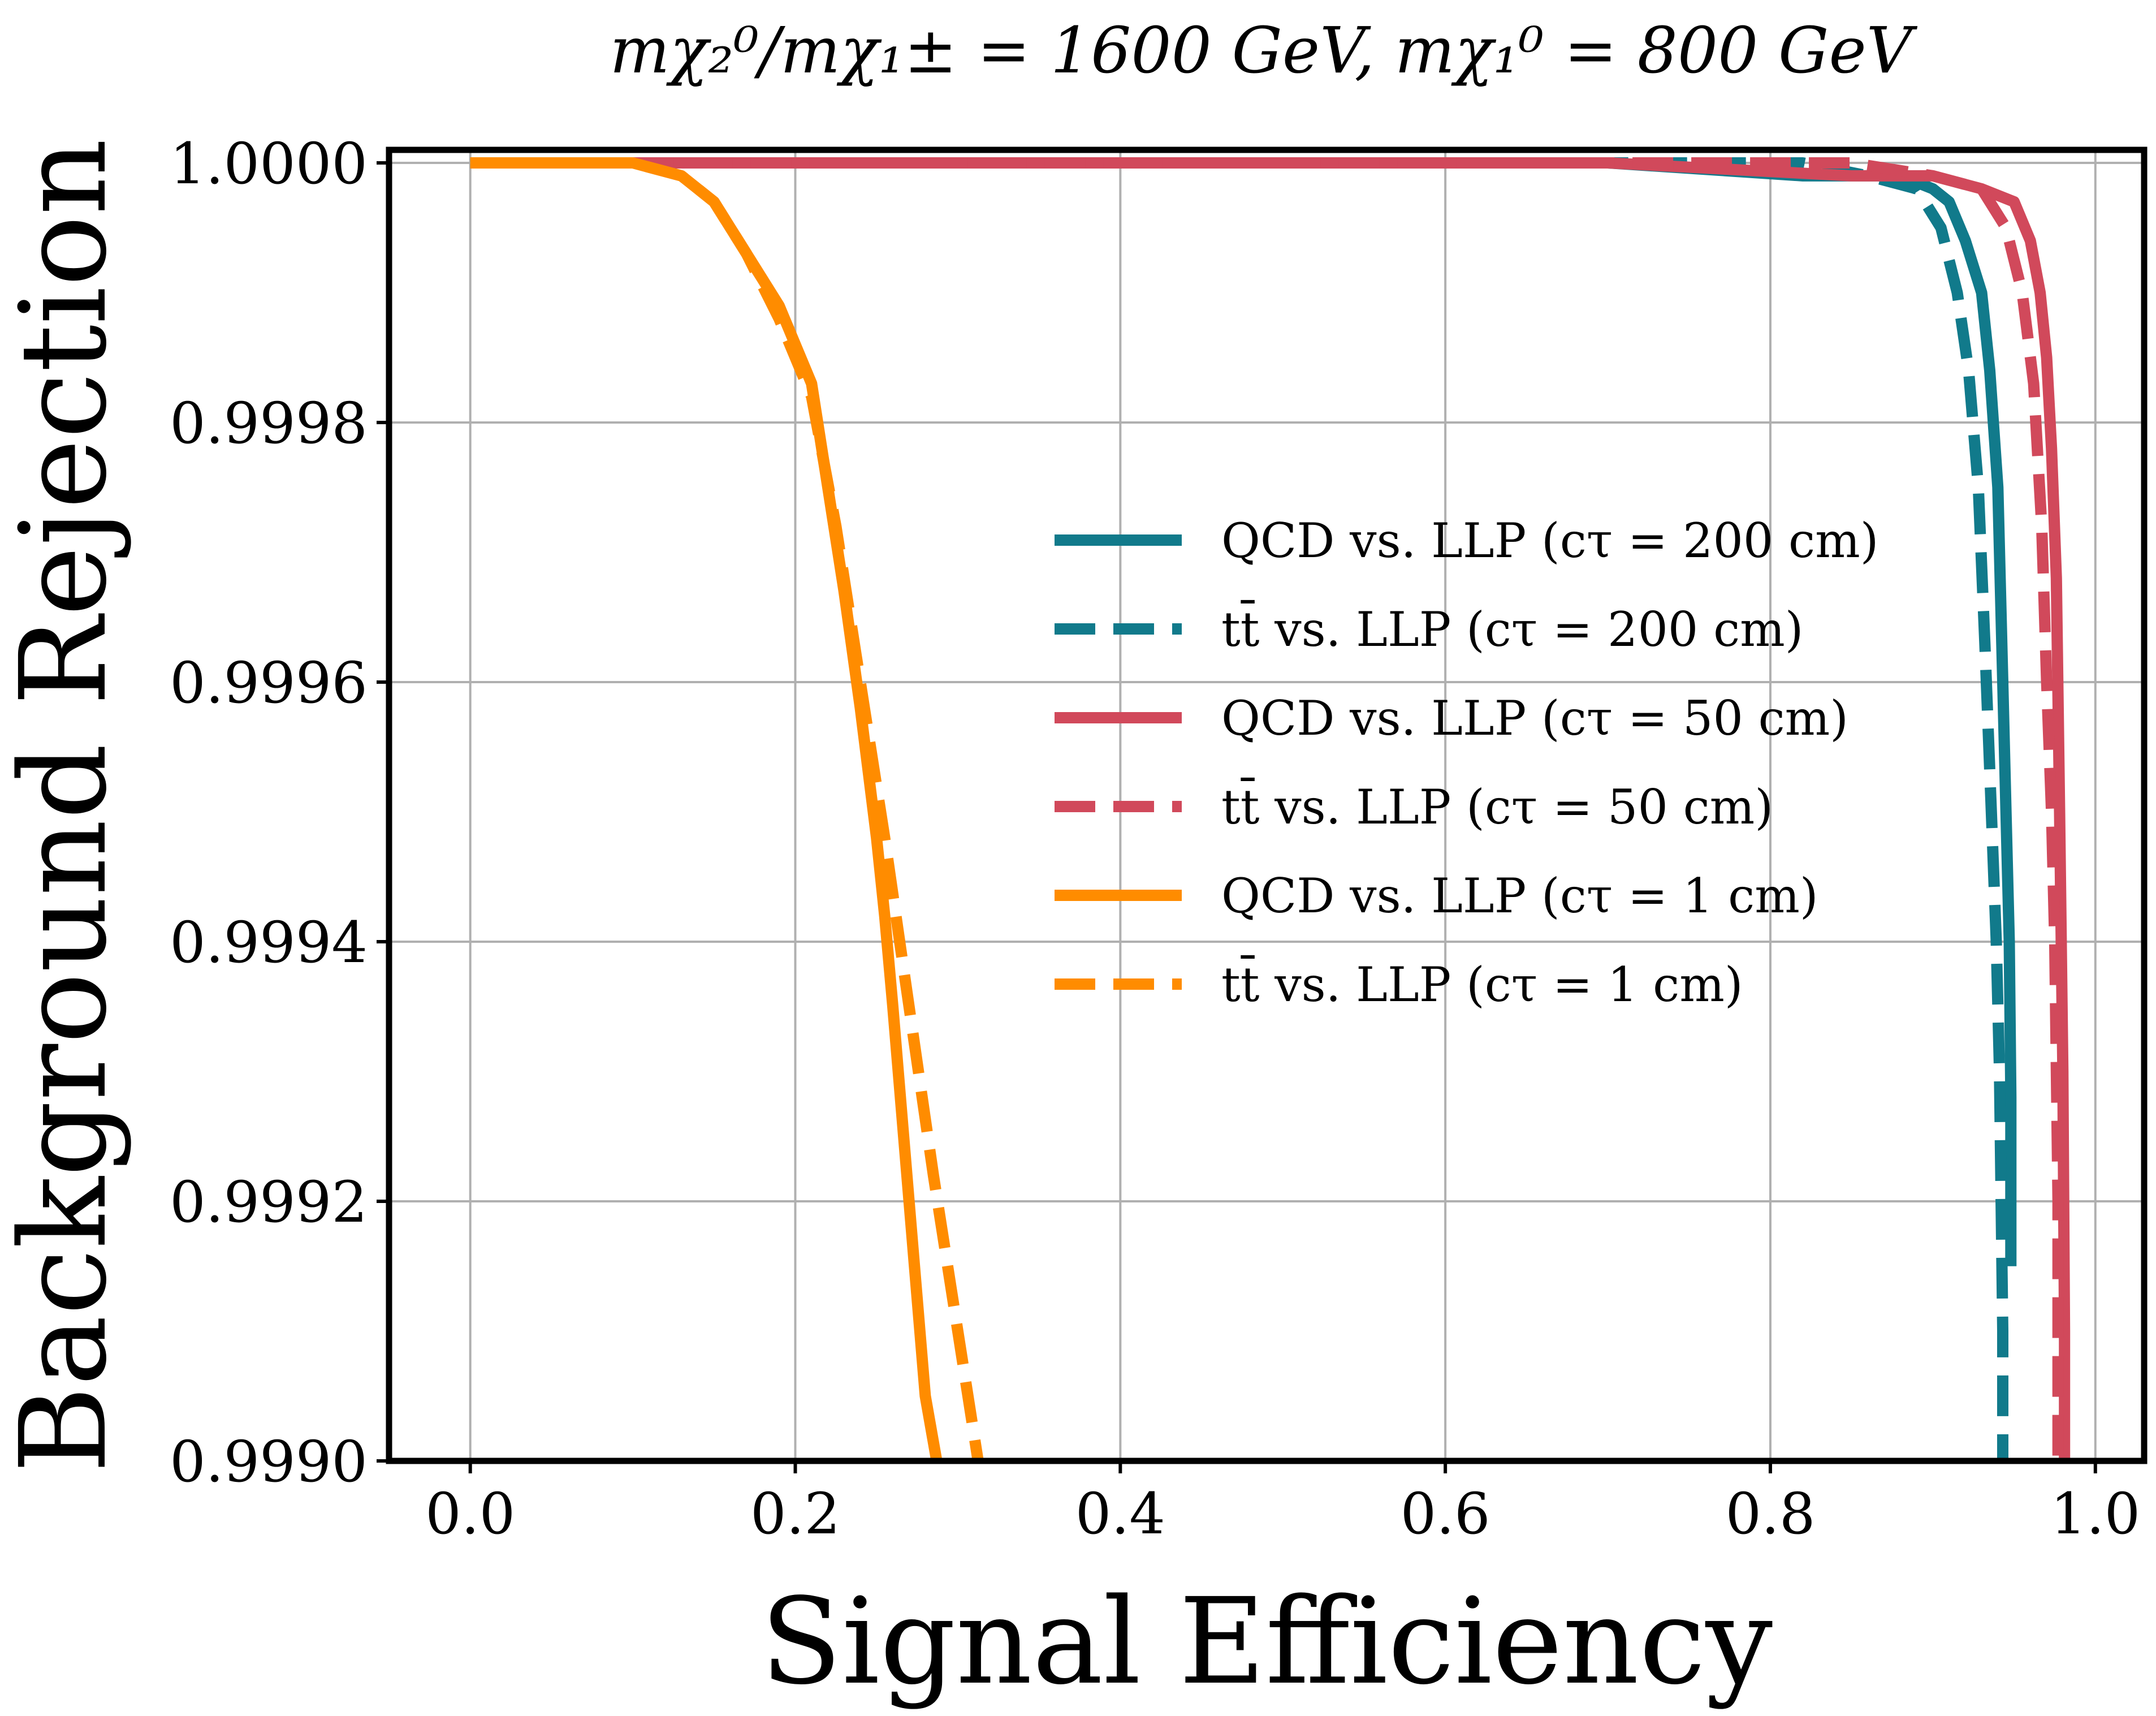  I want to click on x-tick-label: 1.0, so click(2095, 1514).